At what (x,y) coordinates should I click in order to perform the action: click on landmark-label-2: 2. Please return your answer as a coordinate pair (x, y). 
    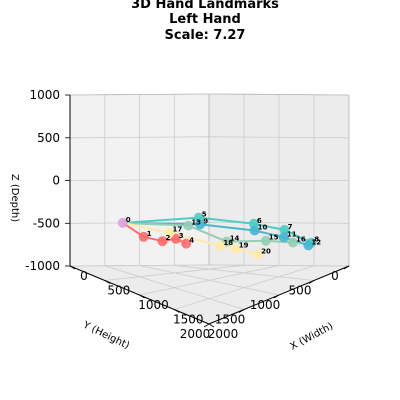
    Looking at the image, I should click on (168, 238).